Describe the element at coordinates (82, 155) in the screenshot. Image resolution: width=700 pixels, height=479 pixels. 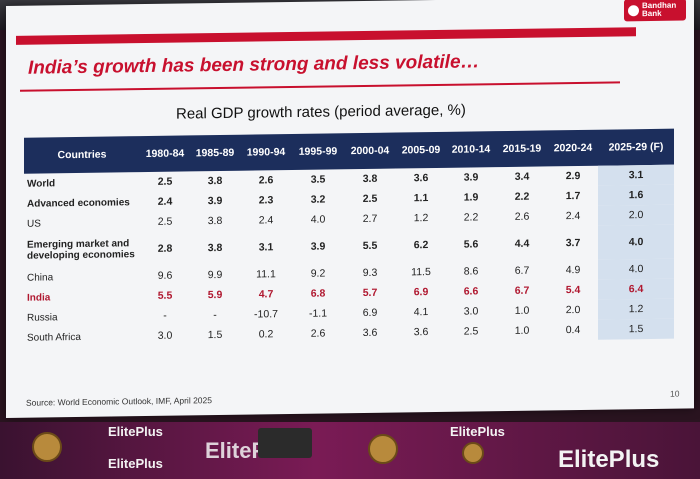
I see `column-header: Countries` at that location.